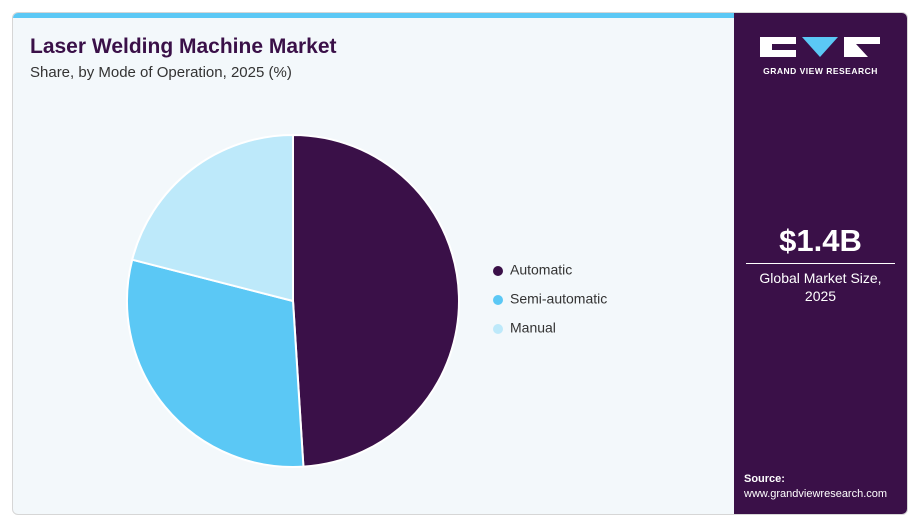  Describe the element at coordinates (161, 72) in the screenshot. I see `chart-subtitle: Share, by Mode of Operation, 2025 (%)` at that location.